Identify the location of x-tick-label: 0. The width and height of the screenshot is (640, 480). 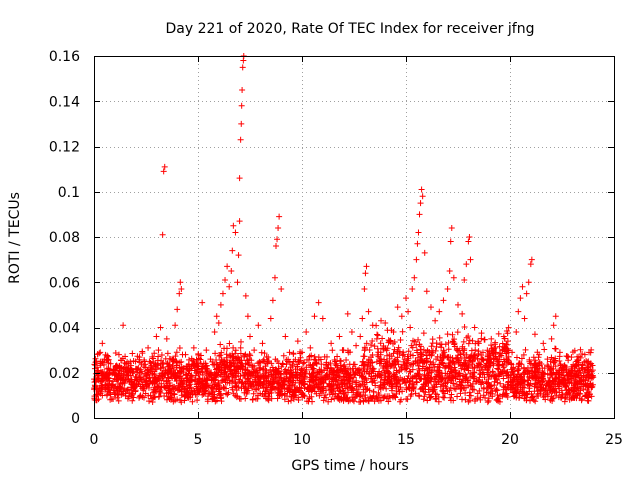
(94, 440).